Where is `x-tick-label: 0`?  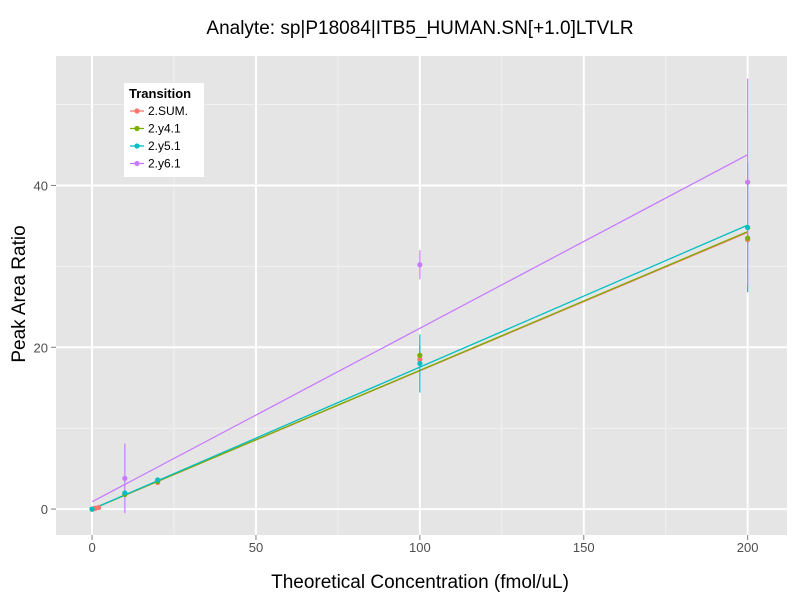
x-tick-label: 0 is located at coordinates (91, 547).